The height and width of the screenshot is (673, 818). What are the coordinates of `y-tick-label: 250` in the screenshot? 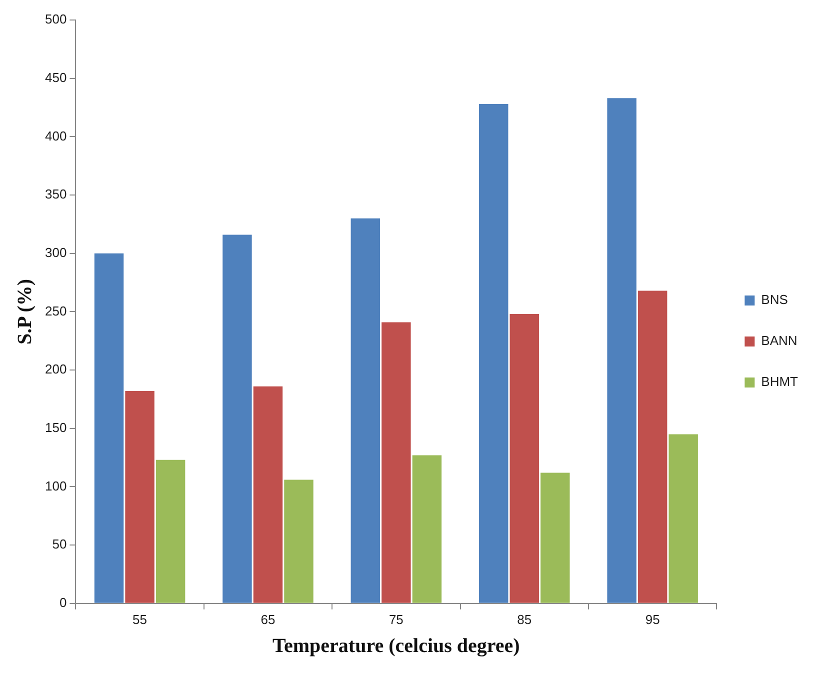 It's located at (55, 310).